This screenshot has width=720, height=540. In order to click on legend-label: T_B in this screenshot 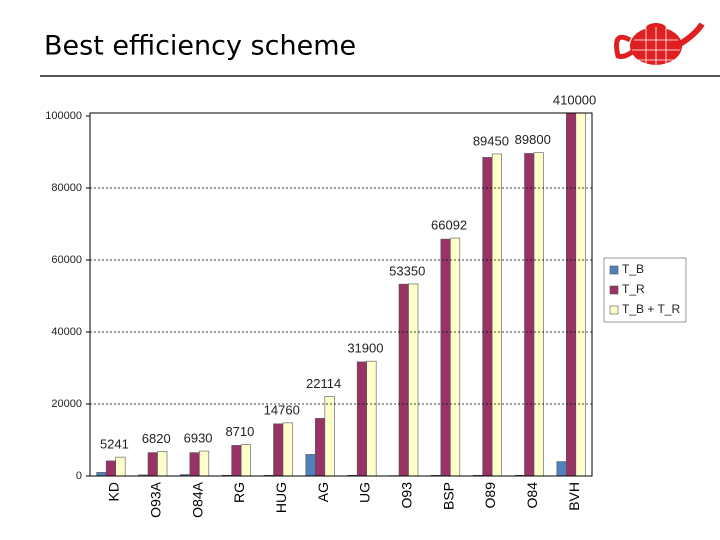, I will do `click(633, 269)`.